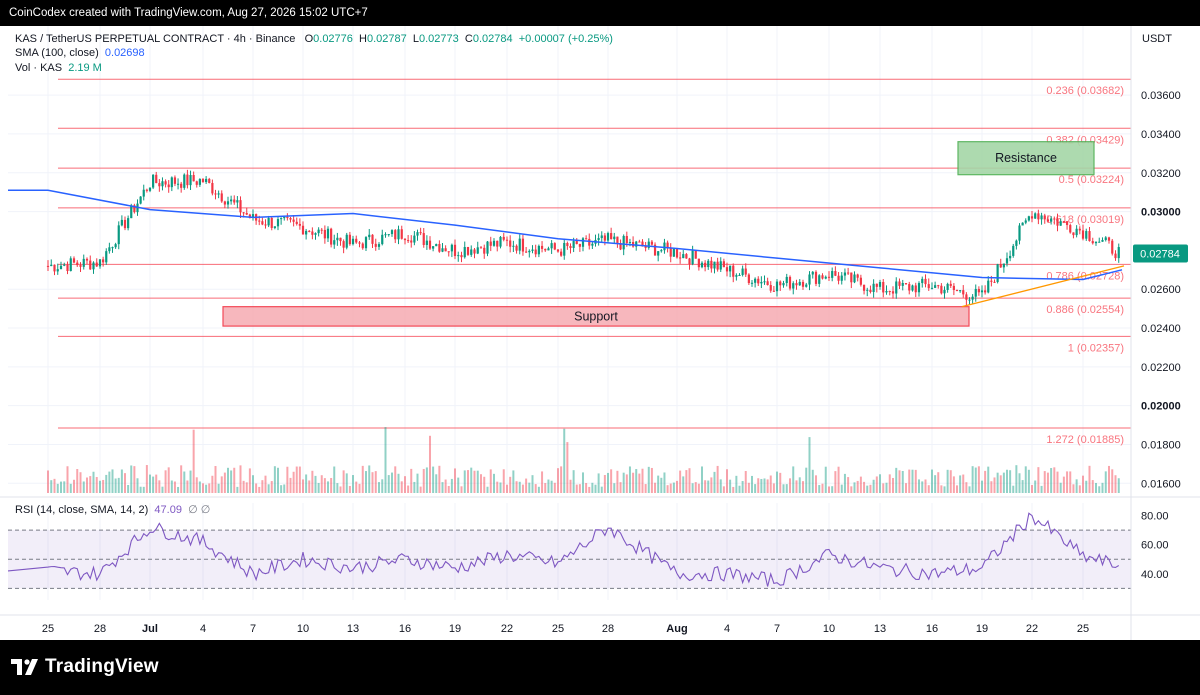 Image resolution: width=1200 pixels, height=695 pixels. Describe the element at coordinates (1032, 629) in the screenshot. I see `x-tick-label: 22` at that location.